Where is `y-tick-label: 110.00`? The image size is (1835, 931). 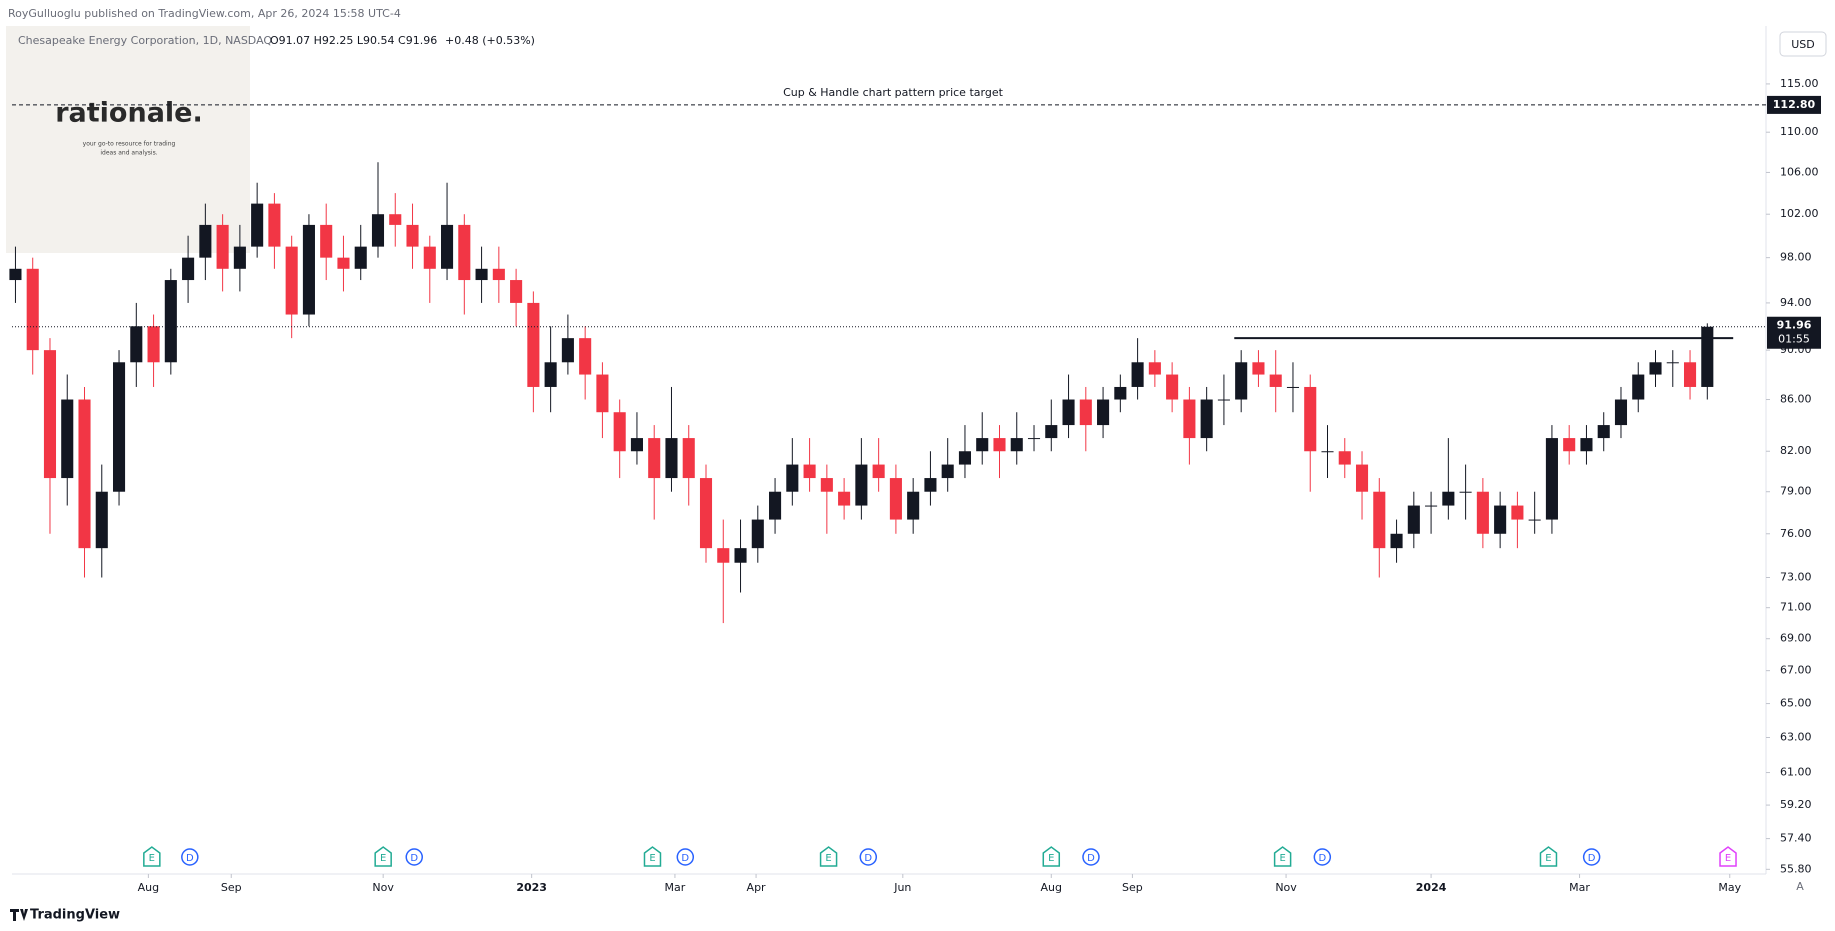 y-tick-label: 110.00 is located at coordinates (1799, 131).